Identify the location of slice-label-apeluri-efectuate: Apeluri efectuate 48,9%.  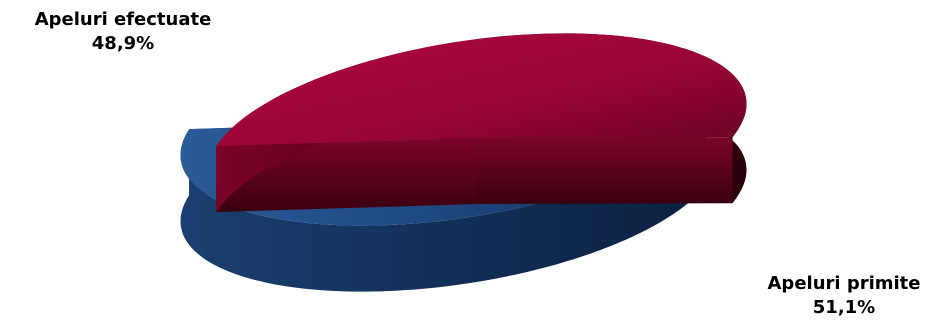
(123, 32).